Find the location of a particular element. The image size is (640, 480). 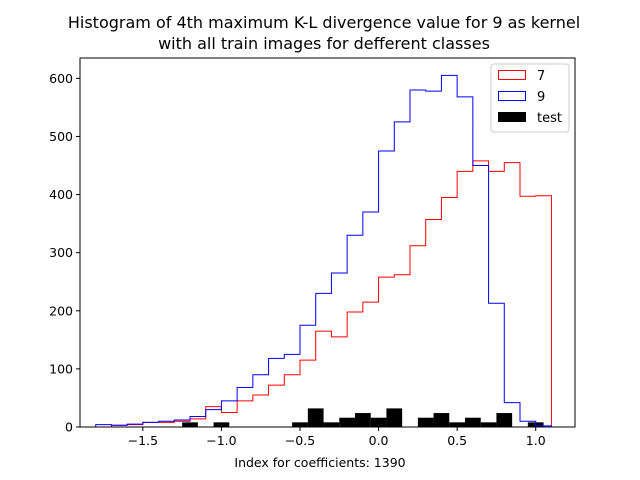

y-axis: 0 100 200 300 400 500 600 is located at coordinates (64, 253).